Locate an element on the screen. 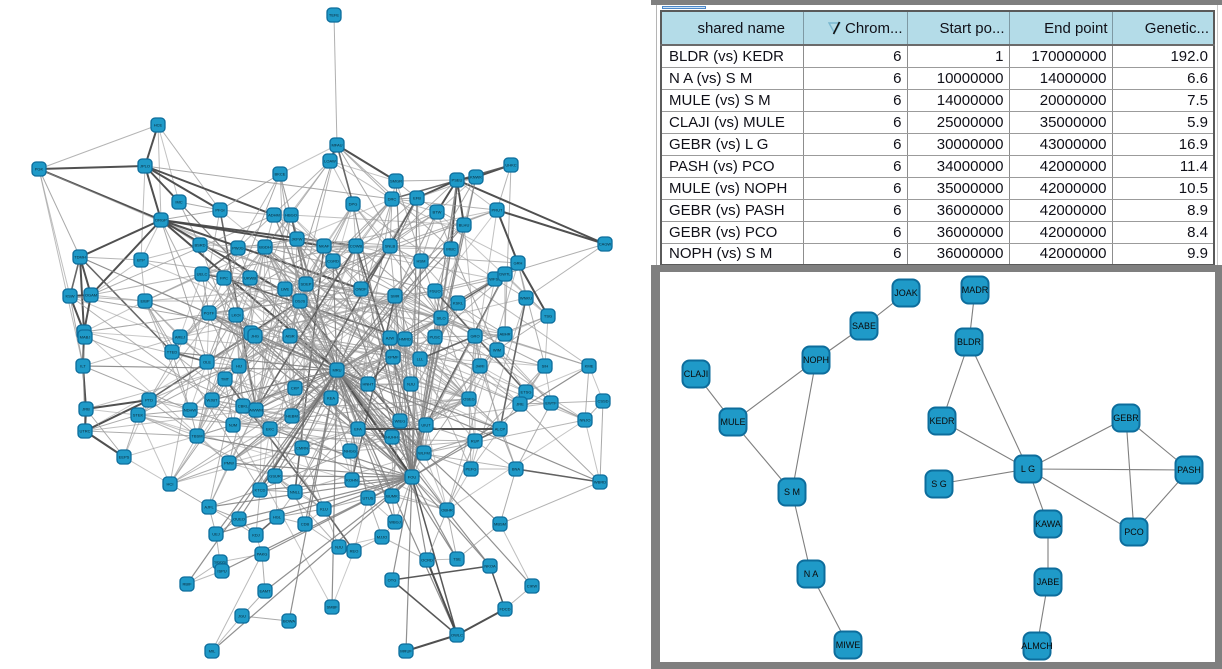 Image resolution: width=1222 pixels, height=669 pixels. svg-text: RBIF is located at coordinates (187, 584).